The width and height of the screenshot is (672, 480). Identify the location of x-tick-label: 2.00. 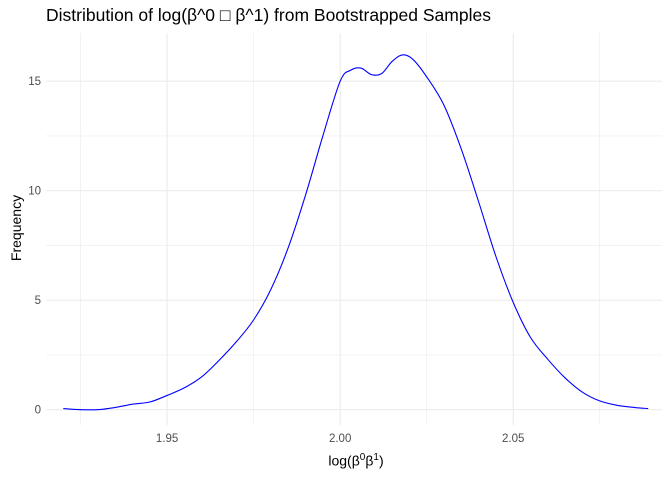
(340, 439).